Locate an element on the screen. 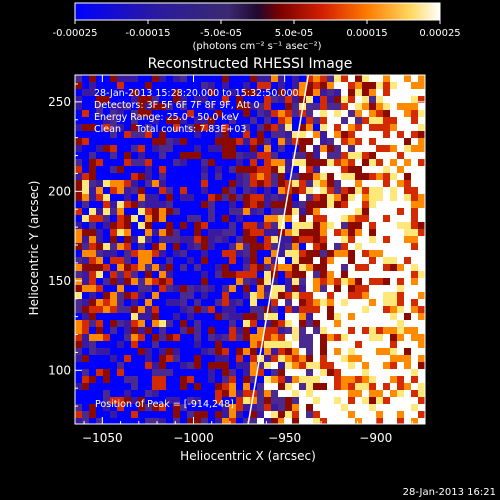  colorbar-units: (photons cm⁻² s⁻¹ asec⁻²) is located at coordinates (256, 46).